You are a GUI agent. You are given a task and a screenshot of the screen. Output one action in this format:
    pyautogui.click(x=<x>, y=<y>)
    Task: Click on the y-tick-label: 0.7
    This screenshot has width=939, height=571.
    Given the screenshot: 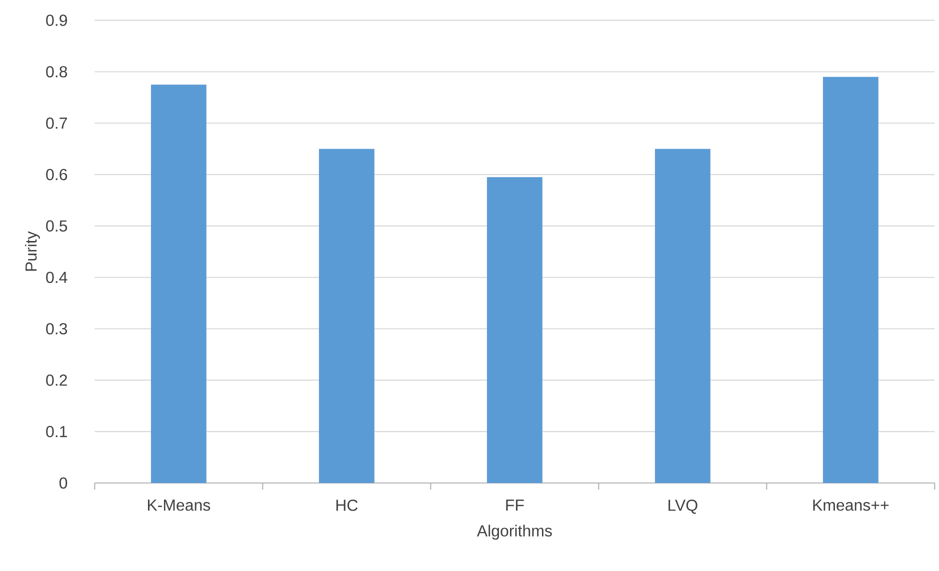 What is the action you would take?
    pyautogui.click(x=56, y=123)
    